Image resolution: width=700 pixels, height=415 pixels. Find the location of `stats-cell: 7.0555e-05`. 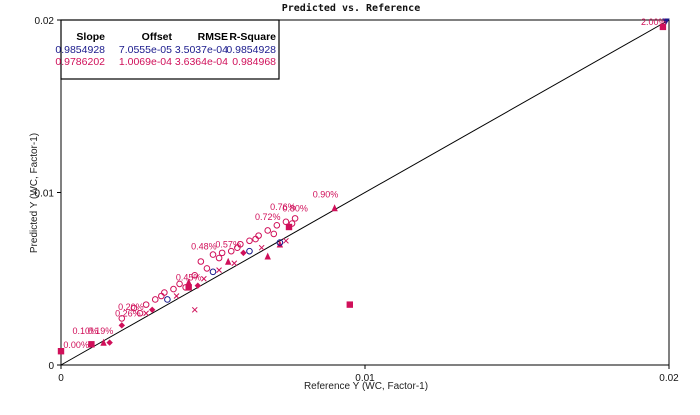

stats-cell: 7.0555e-05 is located at coordinates (145, 50).